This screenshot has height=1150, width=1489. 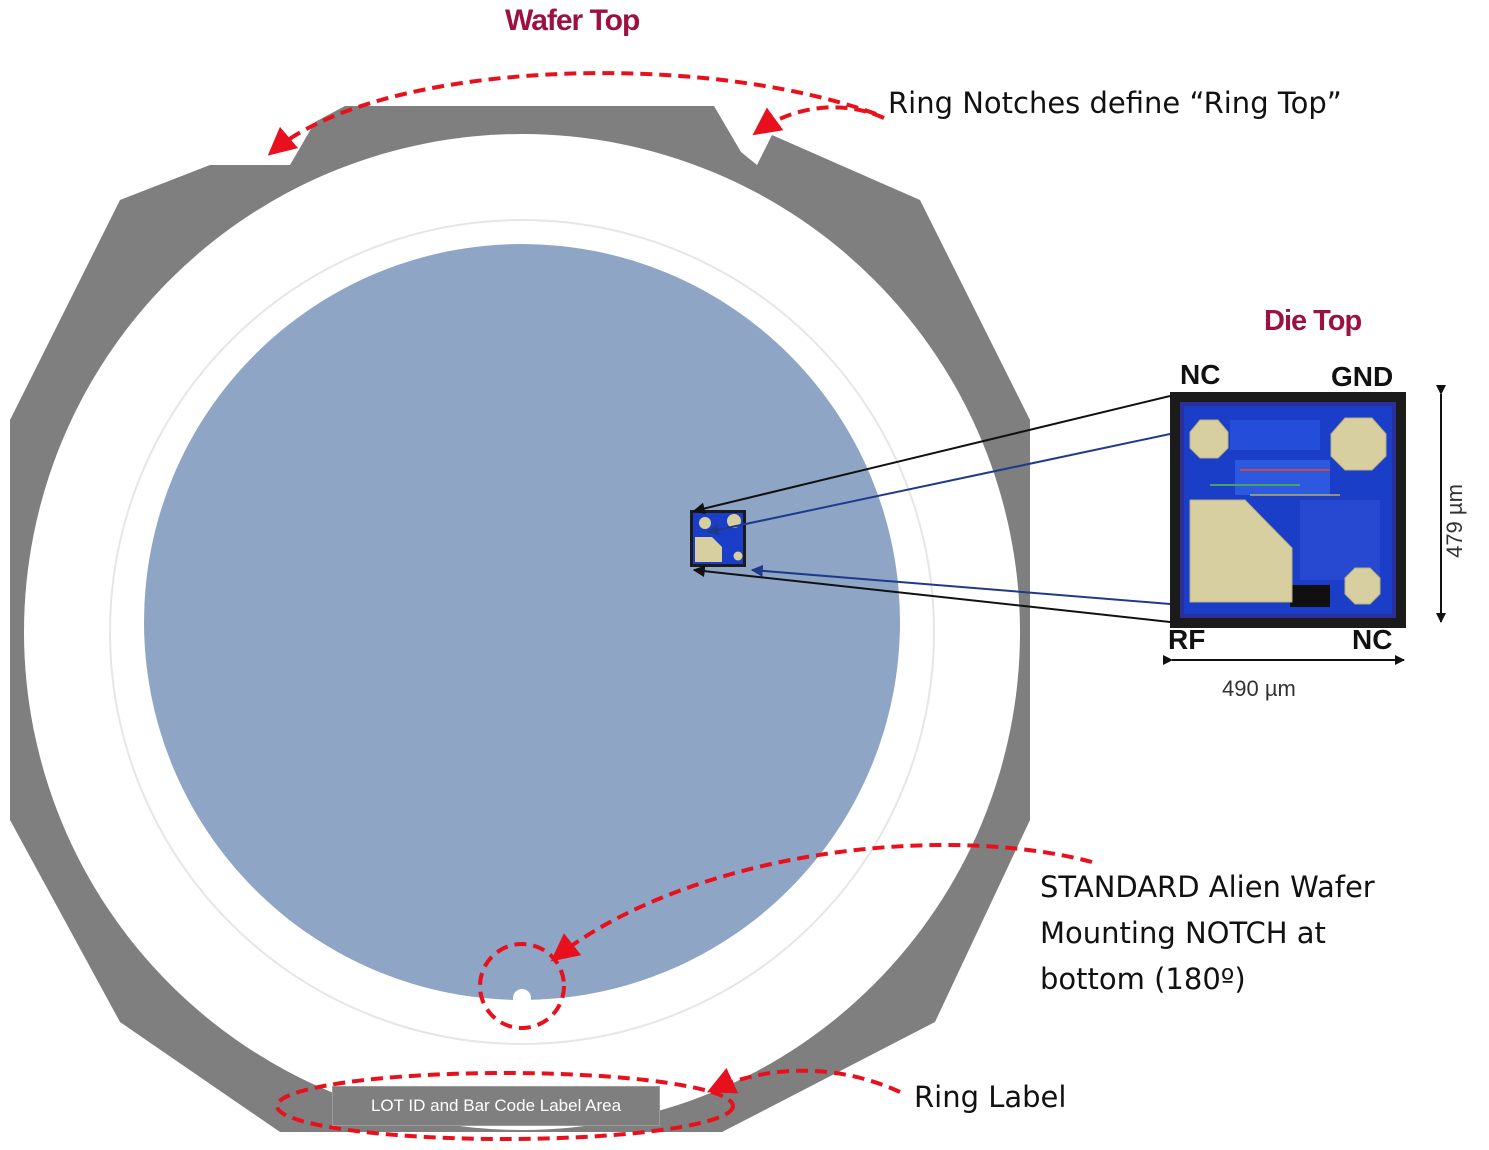 What do you see at coordinates (1200, 374) in the screenshot?
I see `pin-nc-top-left: NC` at bounding box center [1200, 374].